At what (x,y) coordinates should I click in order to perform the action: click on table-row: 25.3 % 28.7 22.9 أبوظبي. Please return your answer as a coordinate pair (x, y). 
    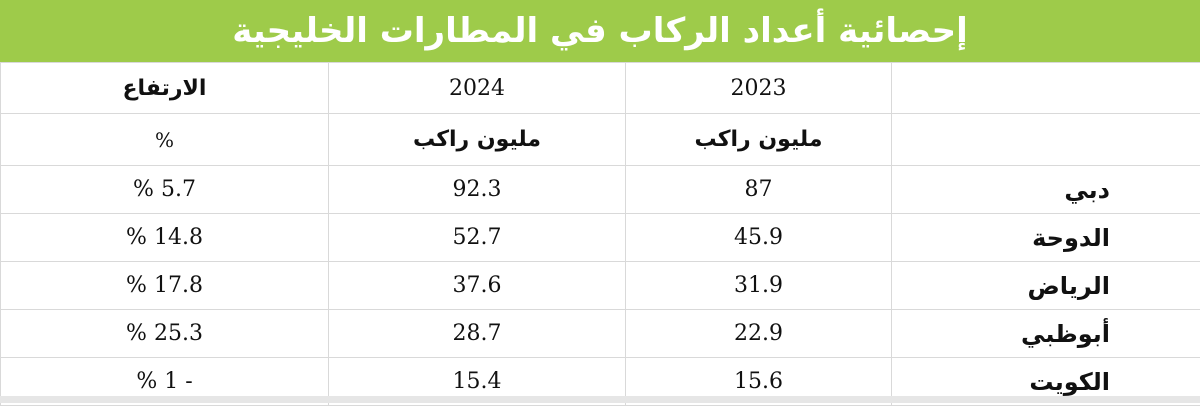
    Looking at the image, I should click on (600, 334).